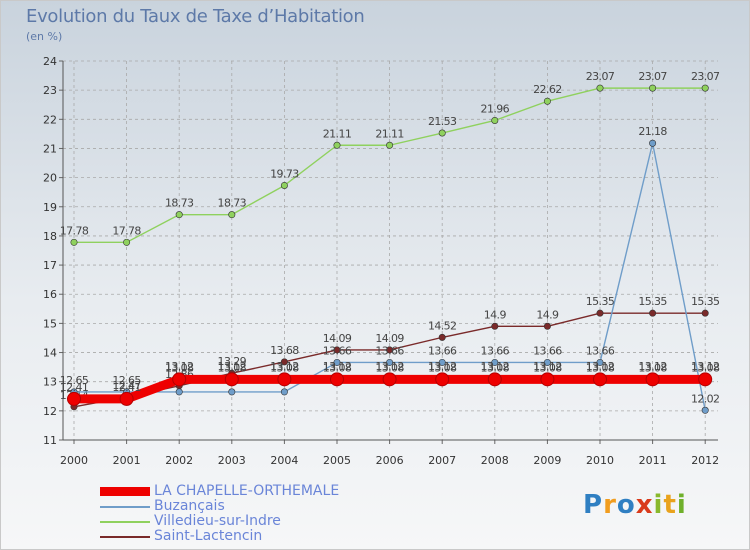 This screenshot has width=750, height=550. What do you see at coordinates (50, 178) in the screenshot?
I see `y-tick-label: 20` at bounding box center [50, 178].